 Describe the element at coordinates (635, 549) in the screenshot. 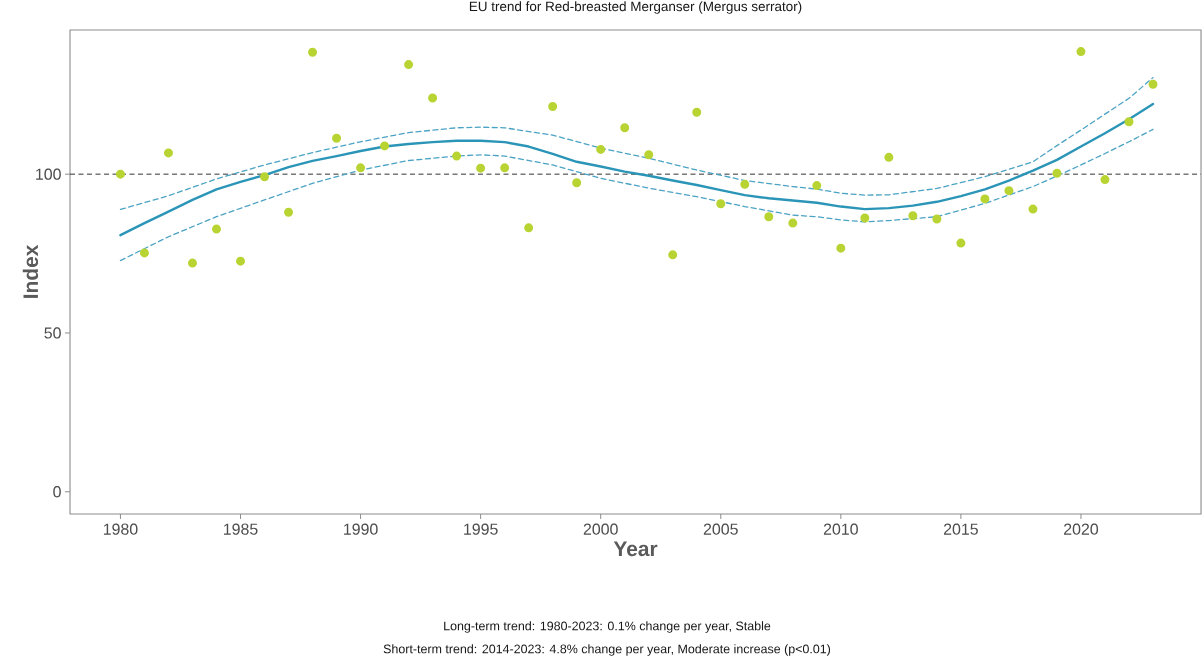

I see `x-axis-title: Year` at that location.